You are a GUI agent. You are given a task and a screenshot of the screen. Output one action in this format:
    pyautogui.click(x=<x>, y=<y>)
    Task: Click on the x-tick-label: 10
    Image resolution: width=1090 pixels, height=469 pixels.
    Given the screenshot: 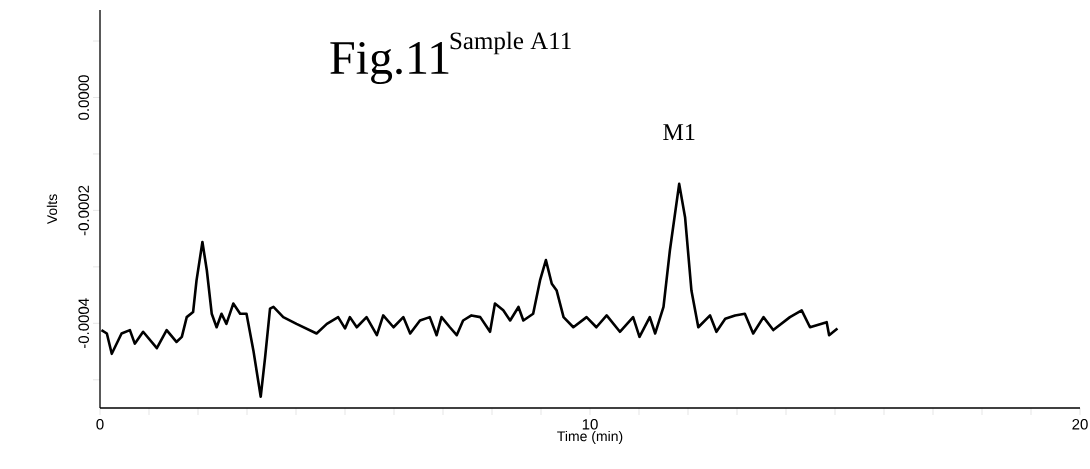 What is the action you would take?
    pyautogui.click(x=590, y=424)
    